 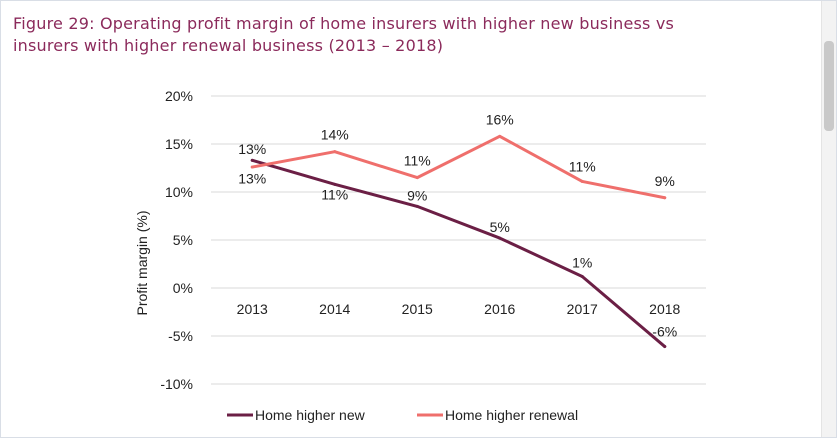 I want to click on y-tick-label: -5%, so click(x=180, y=336).